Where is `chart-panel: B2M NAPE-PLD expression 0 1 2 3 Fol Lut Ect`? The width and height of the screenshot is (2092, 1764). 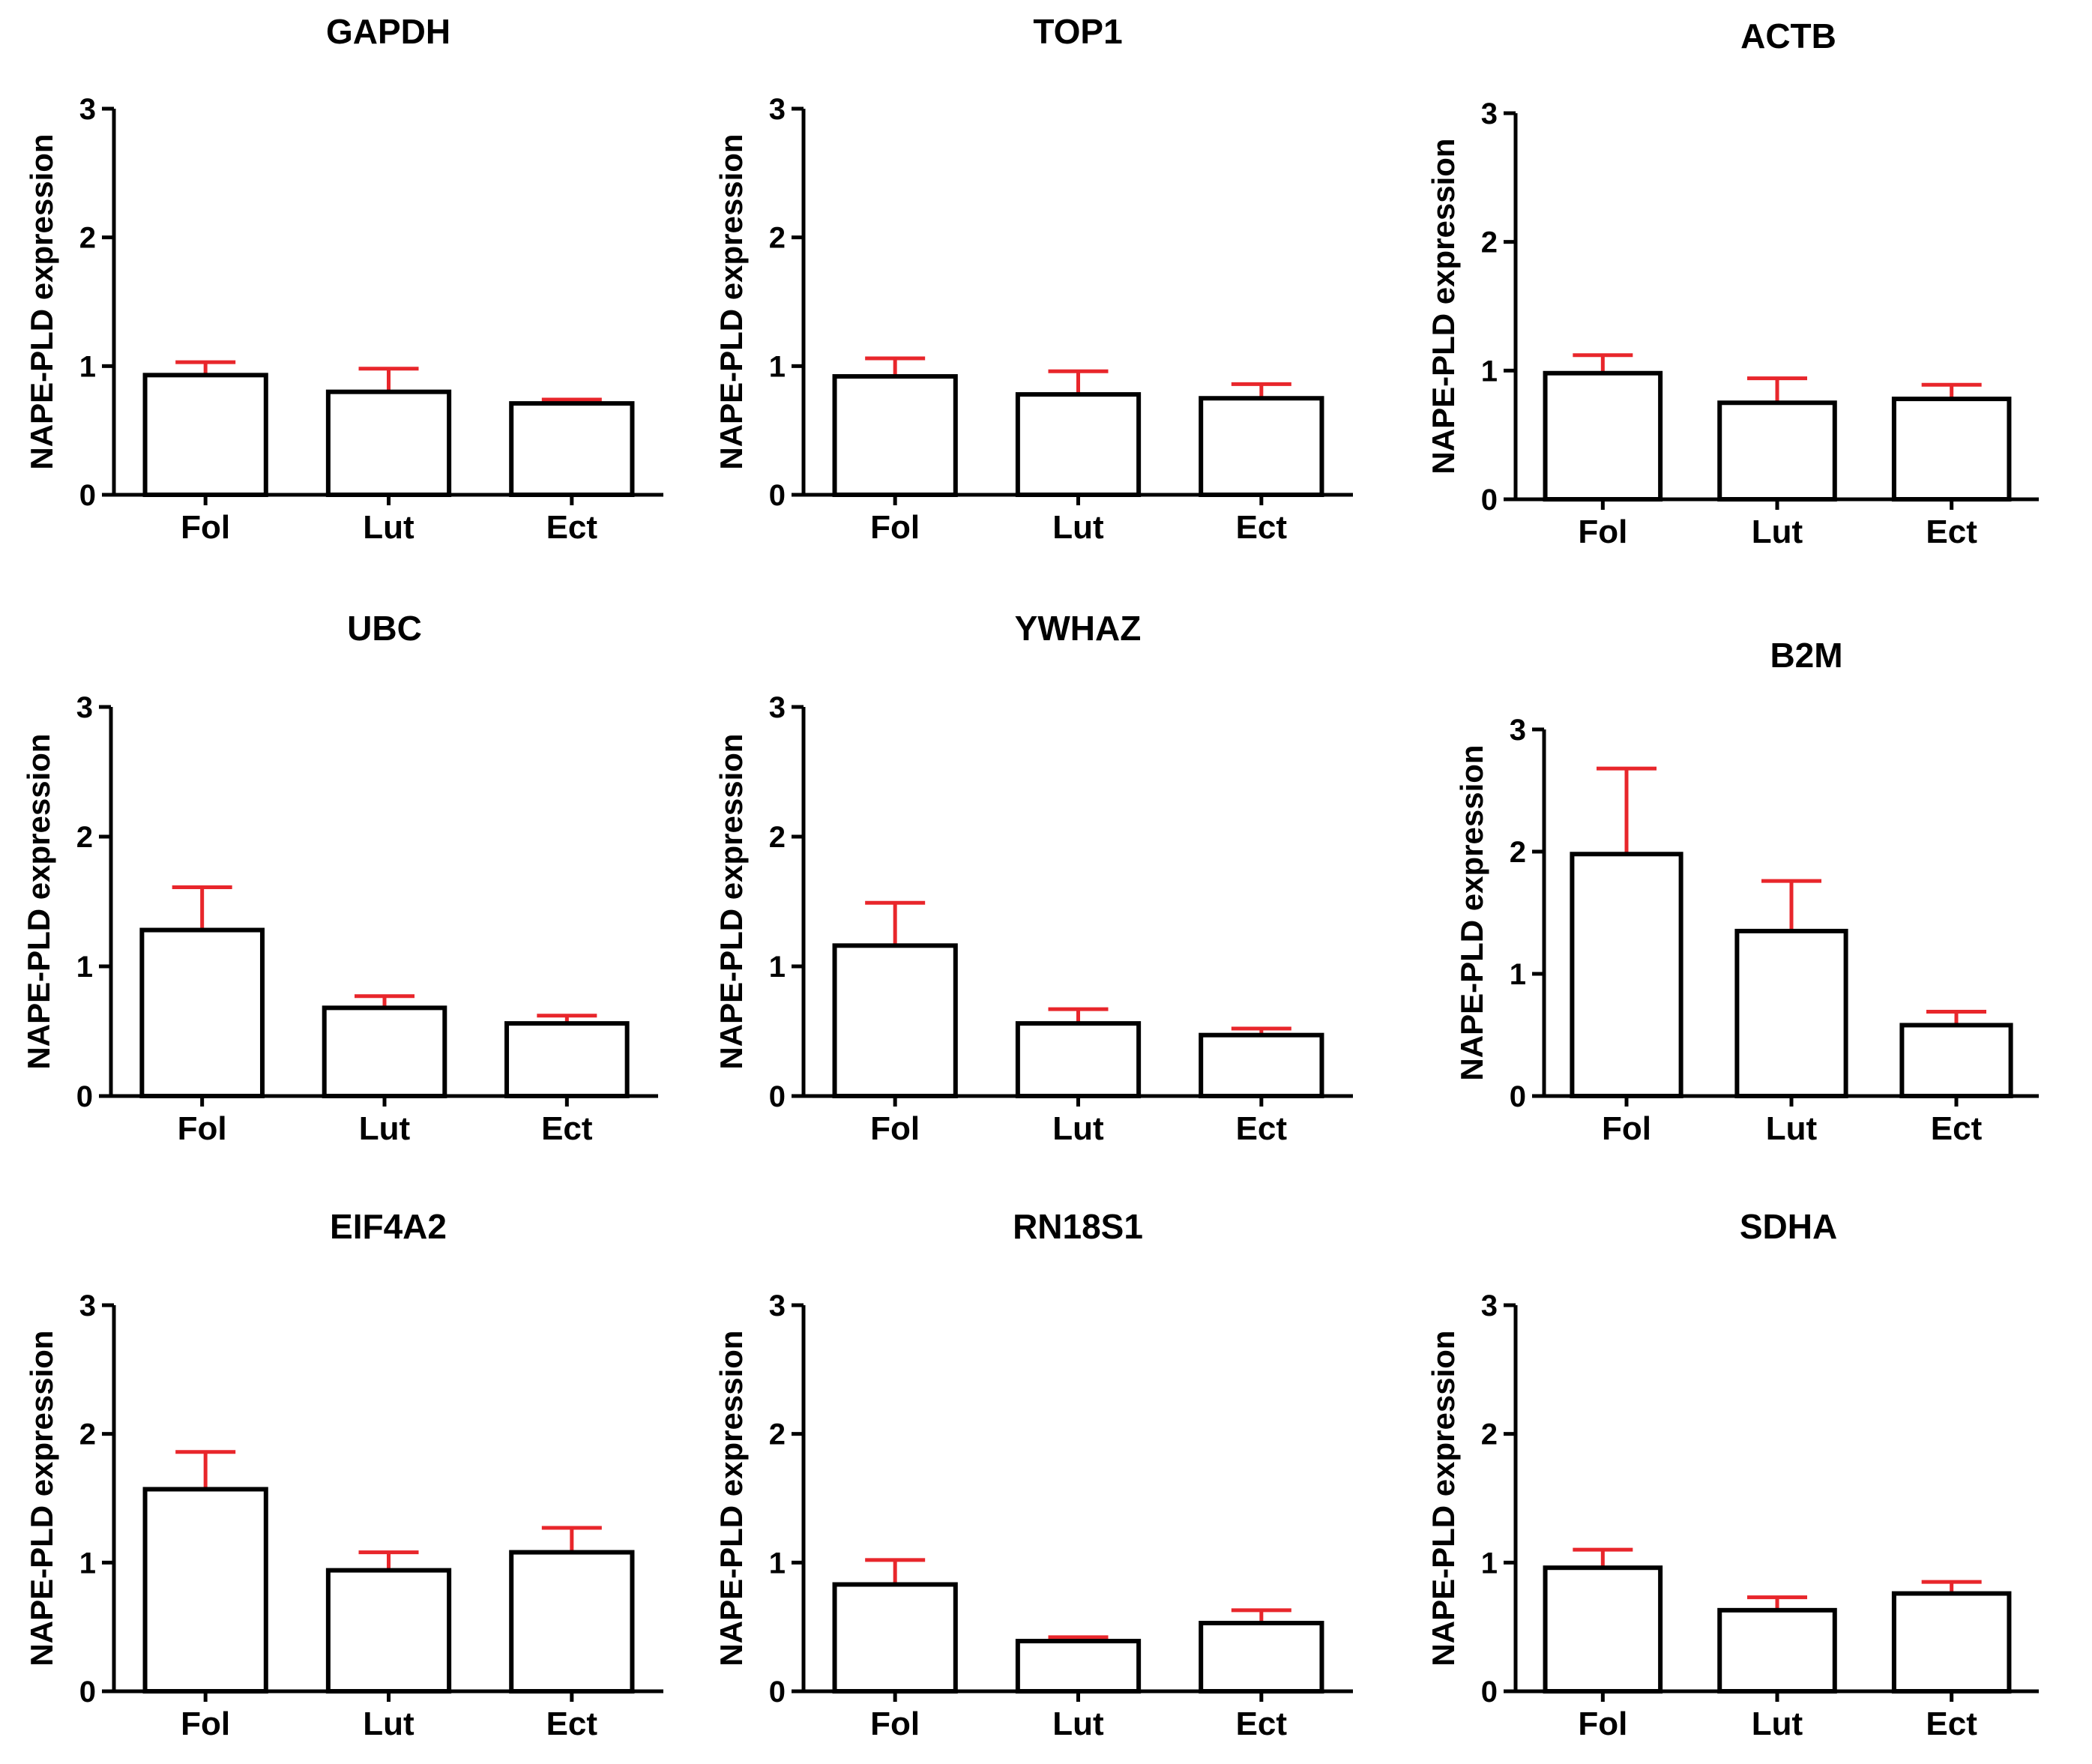
chart-panel: B2M NAPE-PLD expression 0 1 2 3 Fol Lut Ect is located at coordinates (1746, 891).